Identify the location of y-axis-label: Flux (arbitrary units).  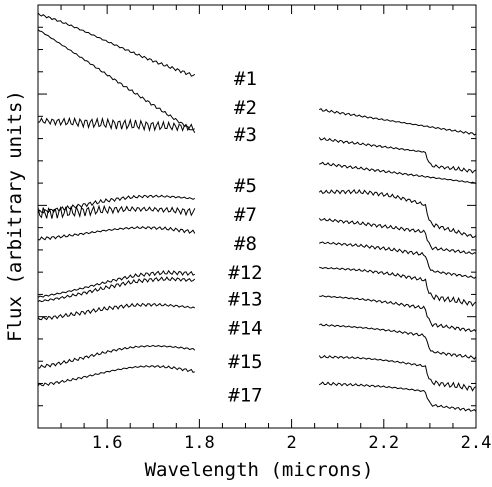
(15, 216).